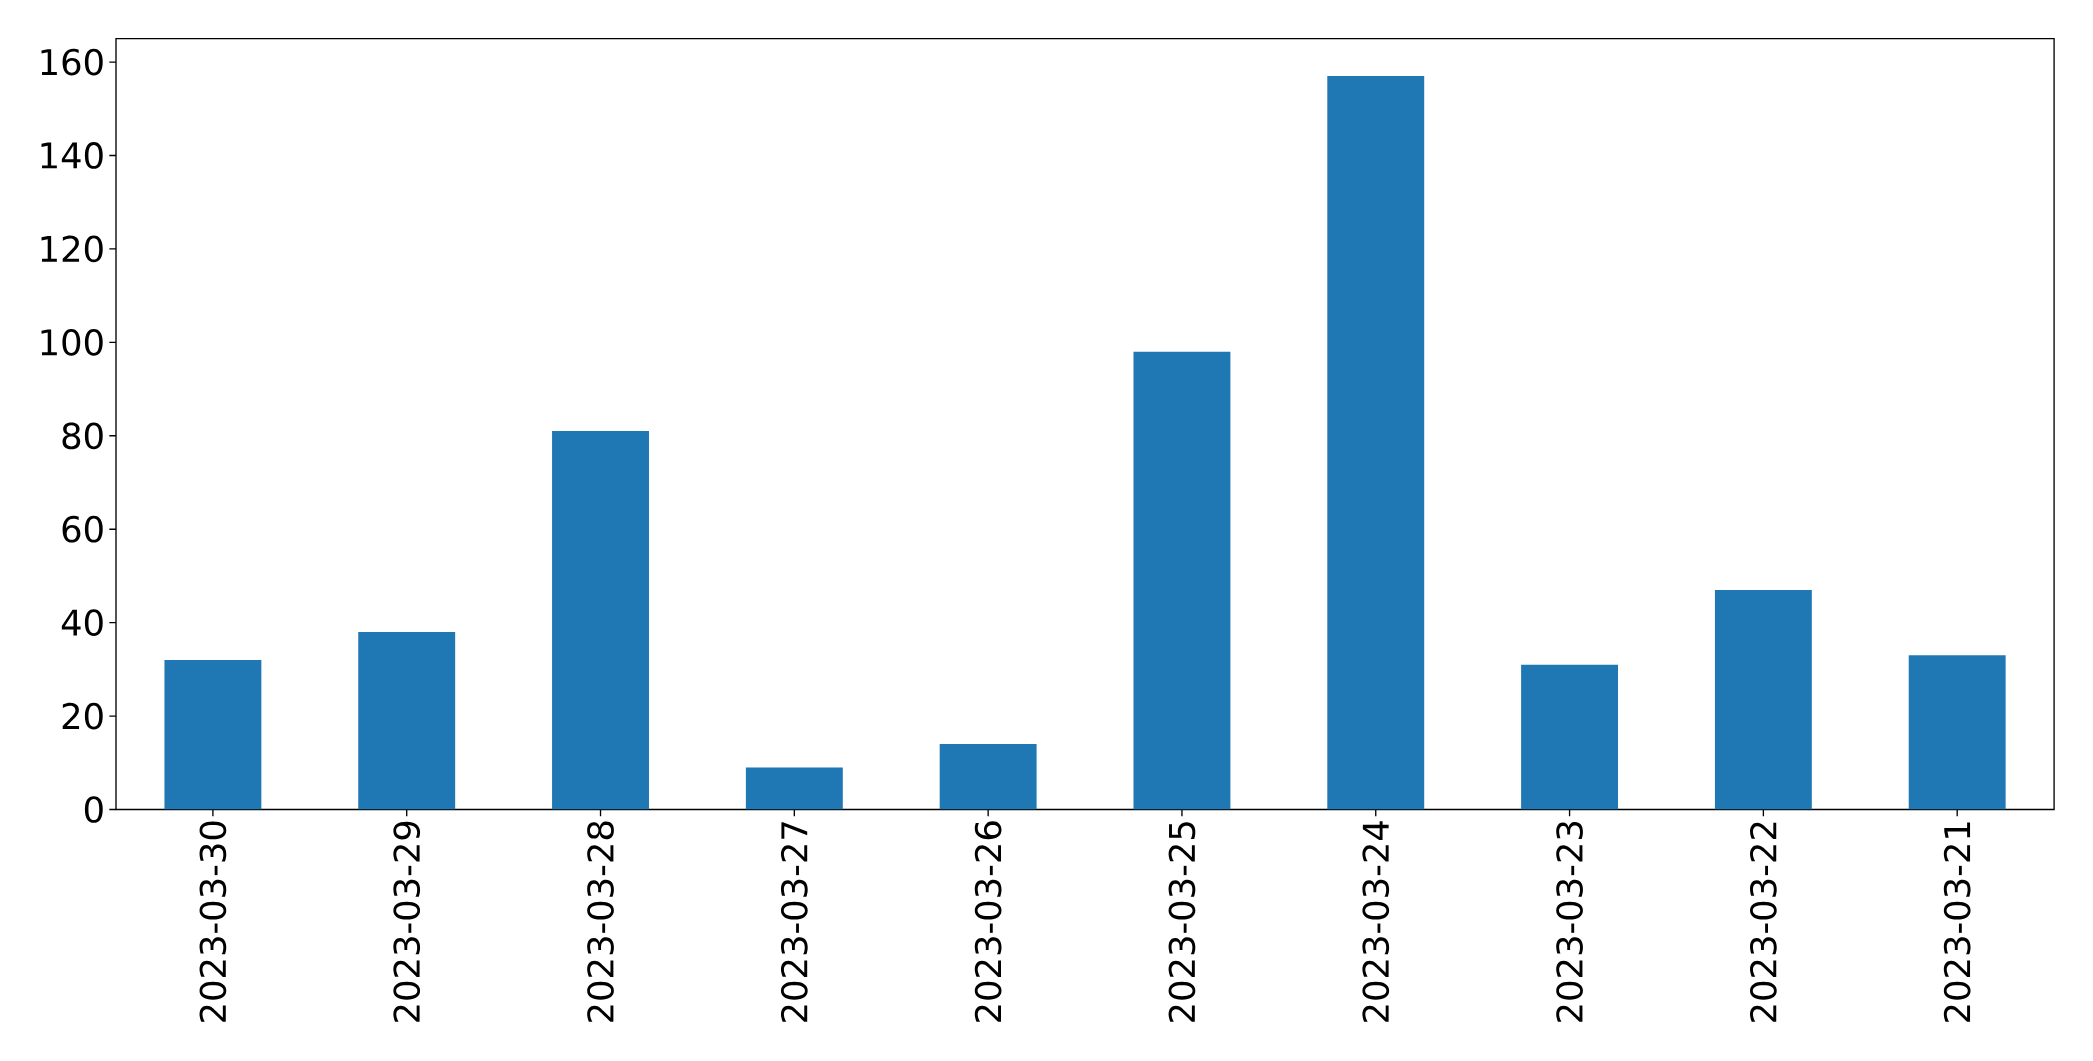 This screenshot has height=1061, width=2093. I want to click on y-tick-label: 60, so click(82, 529).